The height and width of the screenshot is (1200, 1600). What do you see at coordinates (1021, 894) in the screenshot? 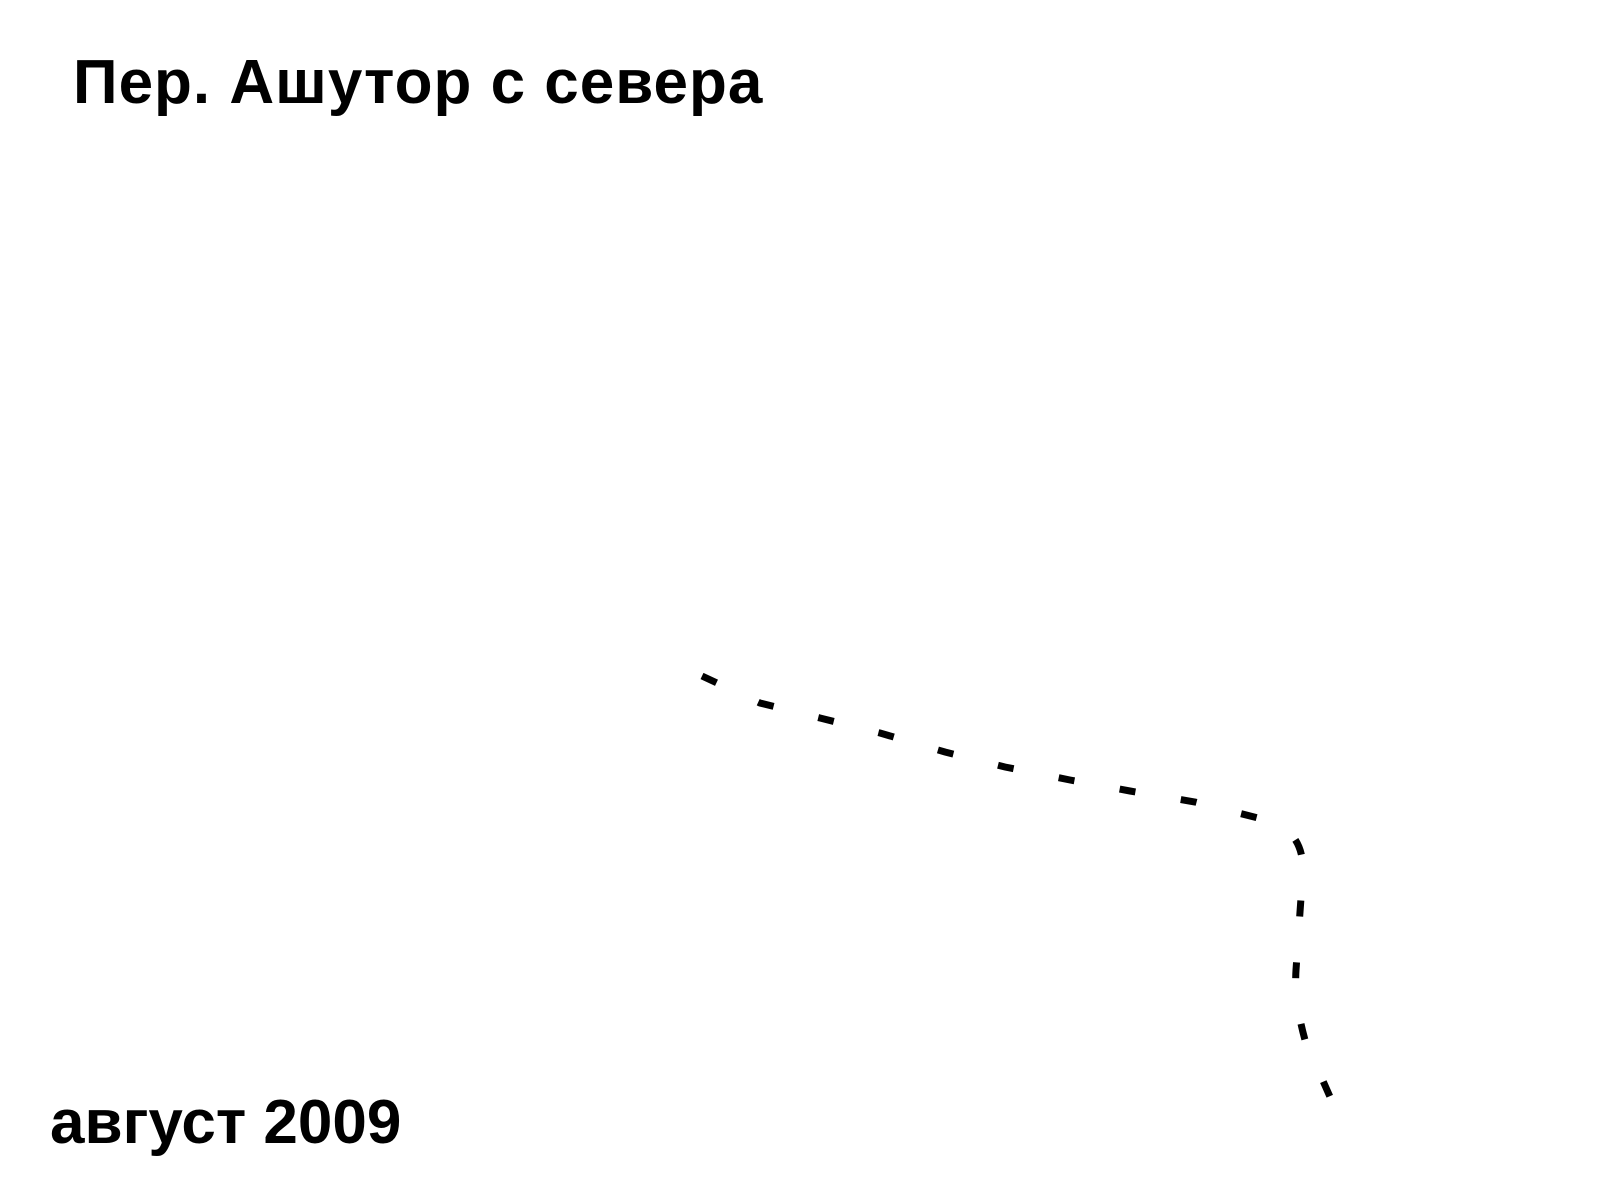
I see `route-path` at bounding box center [1021, 894].